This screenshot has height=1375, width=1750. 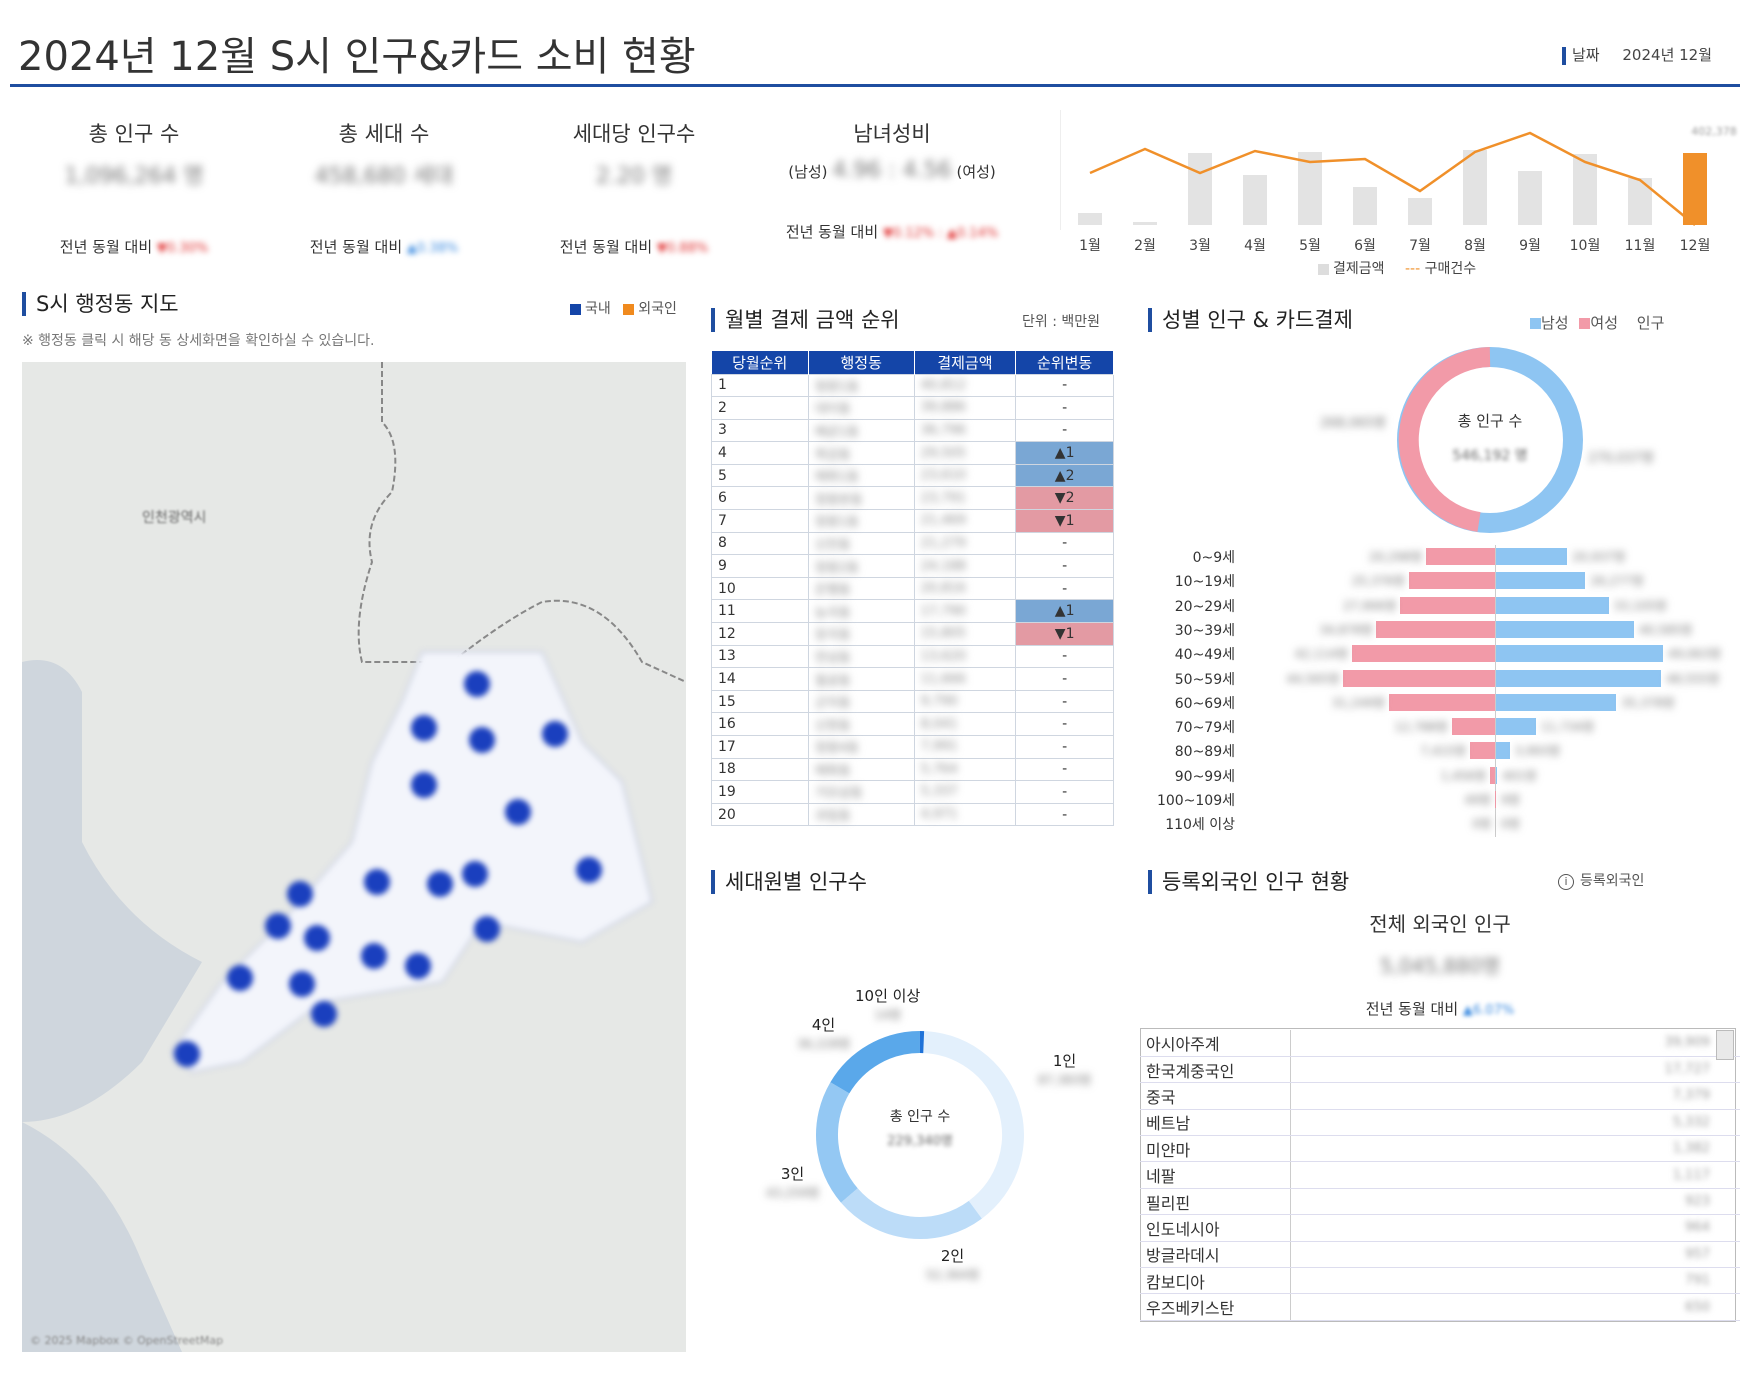 I want to click on rank-row: 12 장곡동 15,805 ▼1, so click(x=912, y=634).